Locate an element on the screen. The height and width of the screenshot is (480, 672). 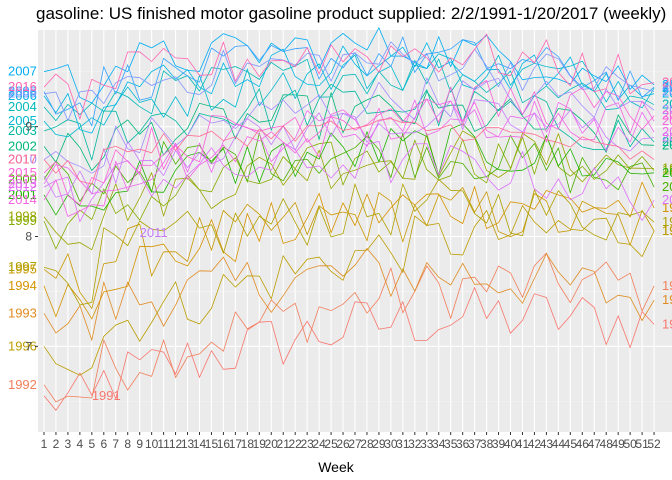
x-tick-label: 48 is located at coordinates (607, 444).